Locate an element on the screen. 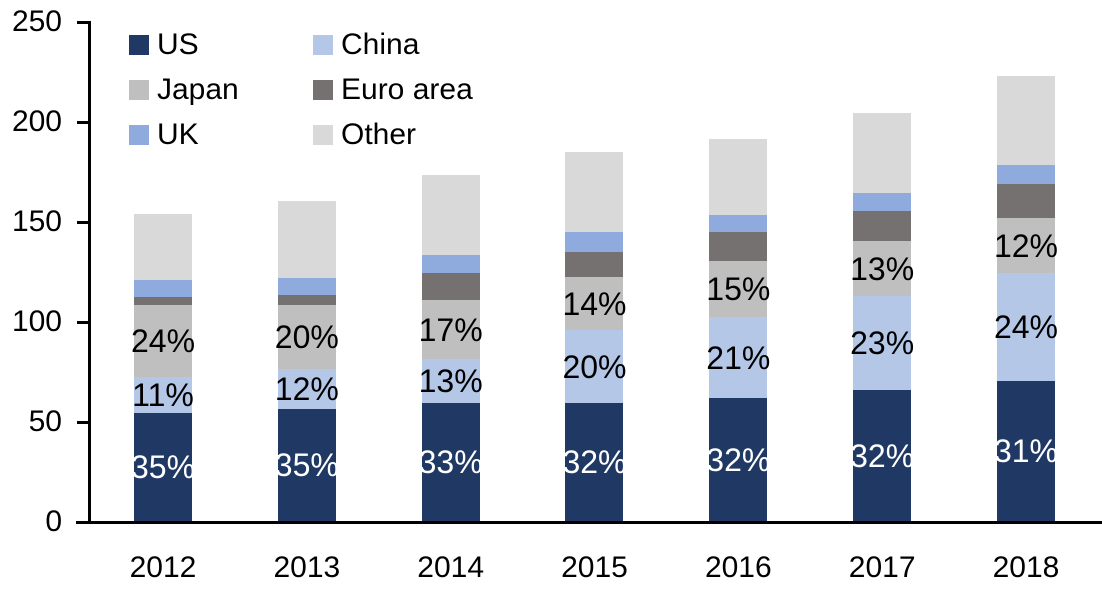  legend-label-china: China is located at coordinates (380, 44).